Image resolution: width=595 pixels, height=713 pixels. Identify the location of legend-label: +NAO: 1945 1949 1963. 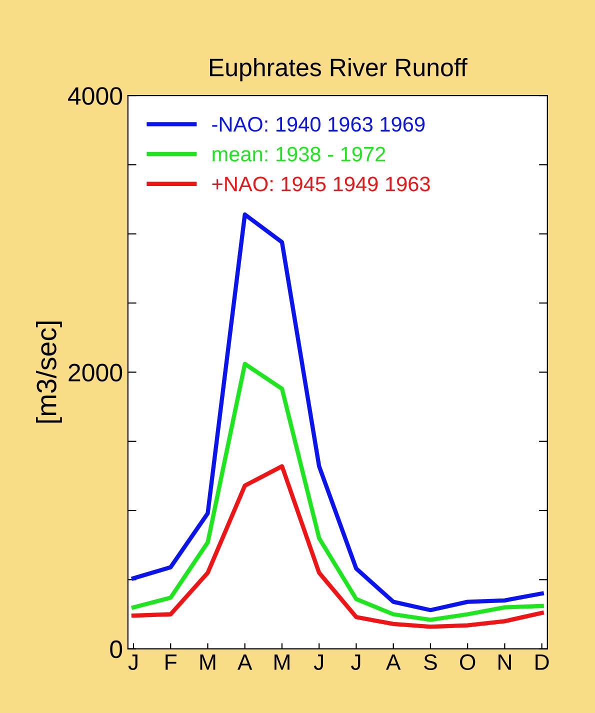
(321, 184).